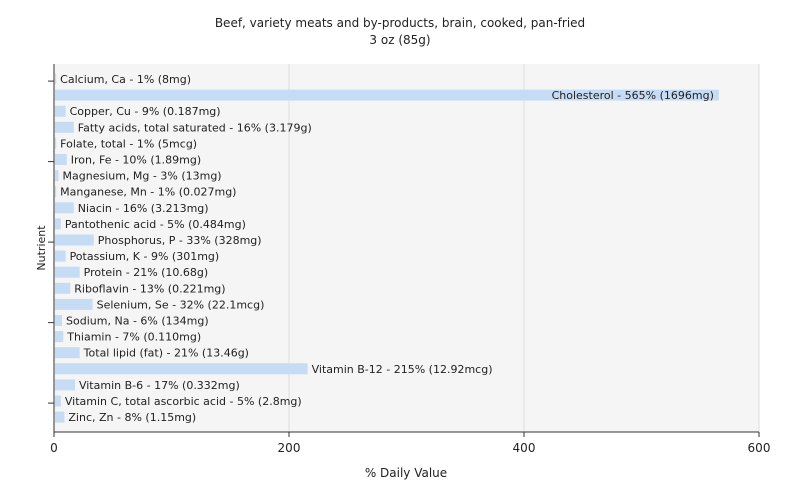 This screenshot has width=800, height=500. What do you see at coordinates (41, 248) in the screenshot?
I see `y-axis-label: Nutrient` at bounding box center [41, 248].